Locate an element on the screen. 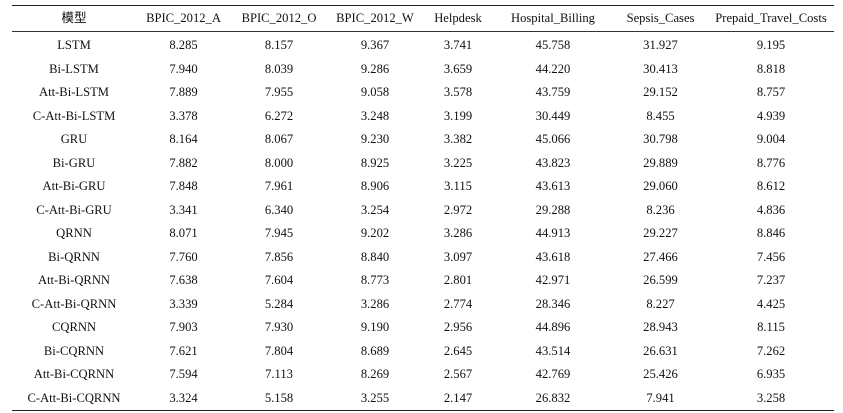 The width and height of the screenshot is (843, 413). value-cell: 3.225 is located at coordinates (458, 162).